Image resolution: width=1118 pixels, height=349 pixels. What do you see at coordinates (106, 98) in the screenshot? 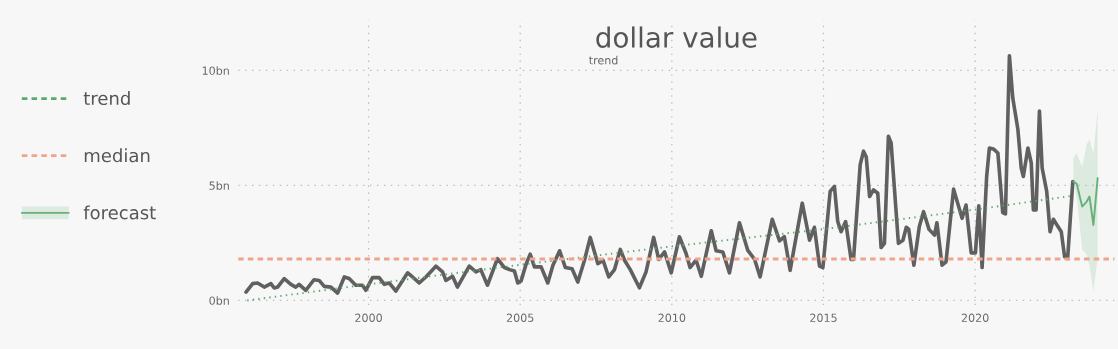
I see `legend-label: trend` at bounding box center [106, 98].